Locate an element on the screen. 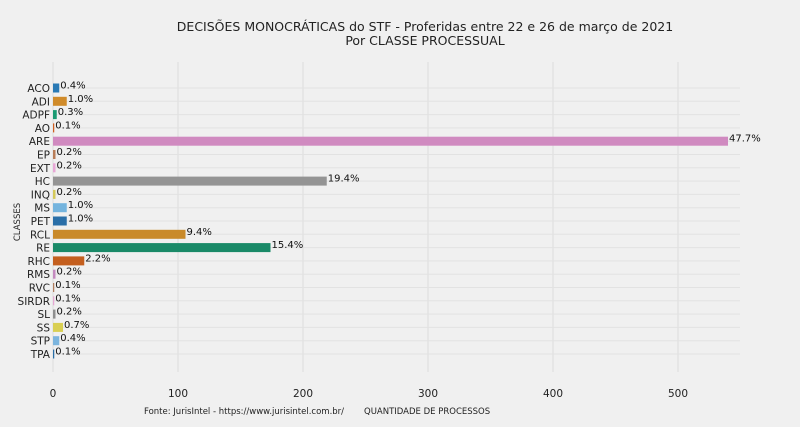  data-label: 47.7% is located at coordinates (745, 139).